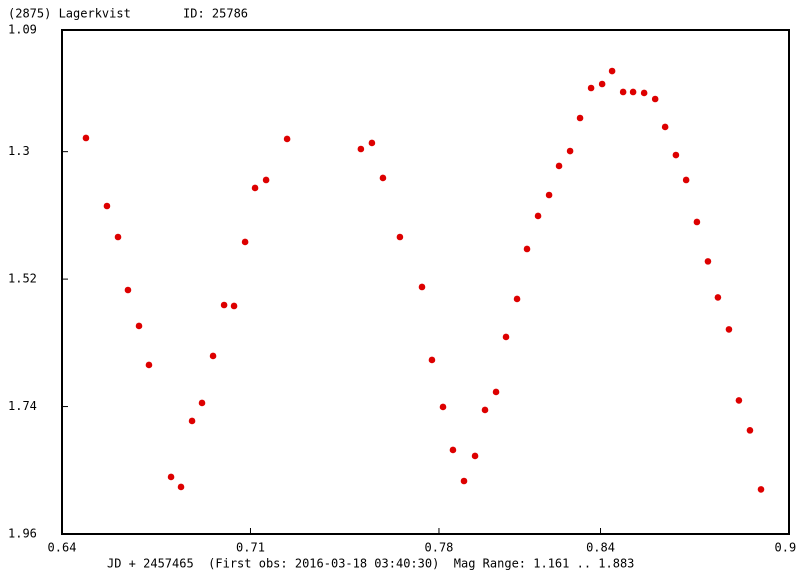  What do you see at coordinates (62, 548) in the screenshot?
I see `x-tick-label: 0.64` at bounding box center [62, 548].